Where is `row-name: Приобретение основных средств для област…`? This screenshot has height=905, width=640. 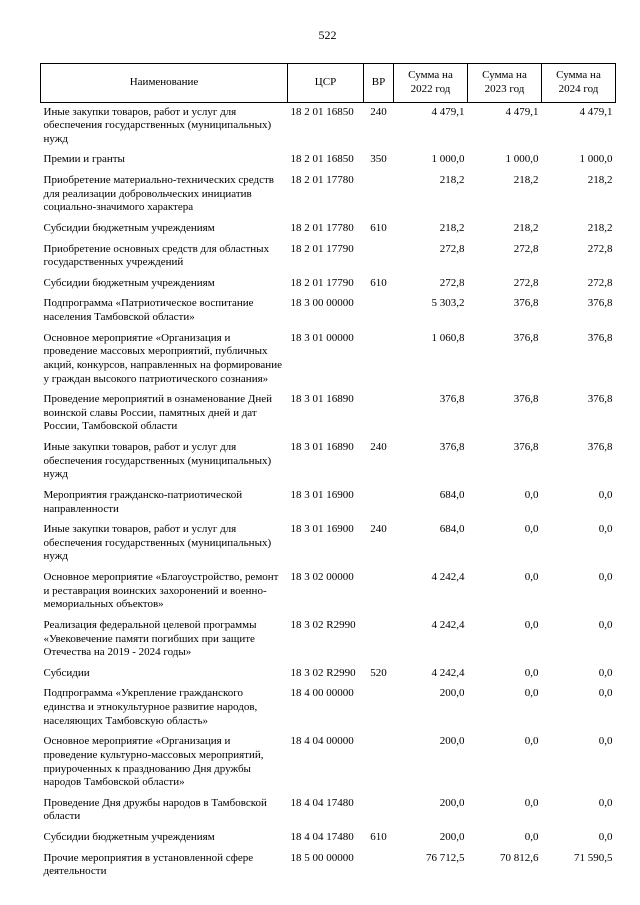
row-name: Приобретение основных средств для област… is located at coordinates (156, 255).